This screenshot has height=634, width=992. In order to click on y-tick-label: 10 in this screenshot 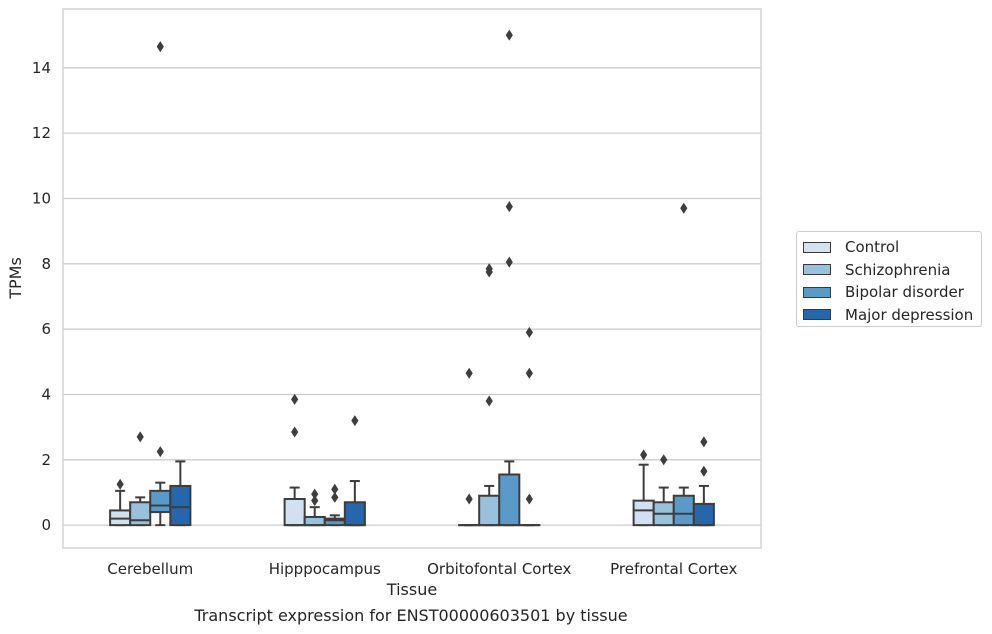, I will do `click(41, 198)`.